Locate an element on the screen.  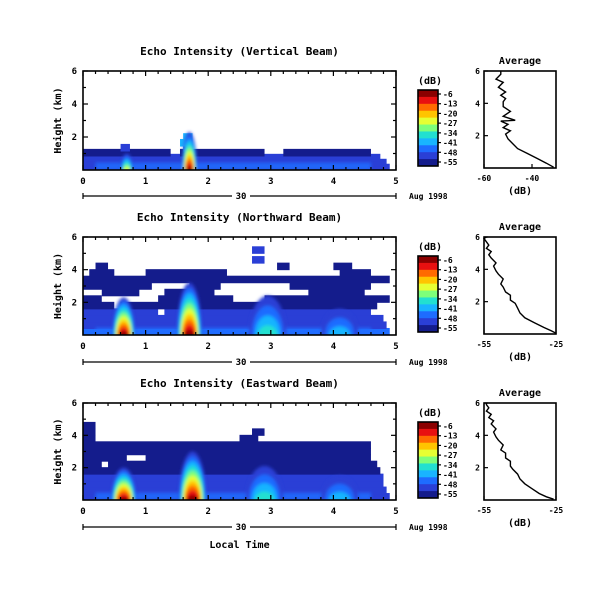
profile-xtick-label-0-1: -40 is located at coordinates (532, 178).